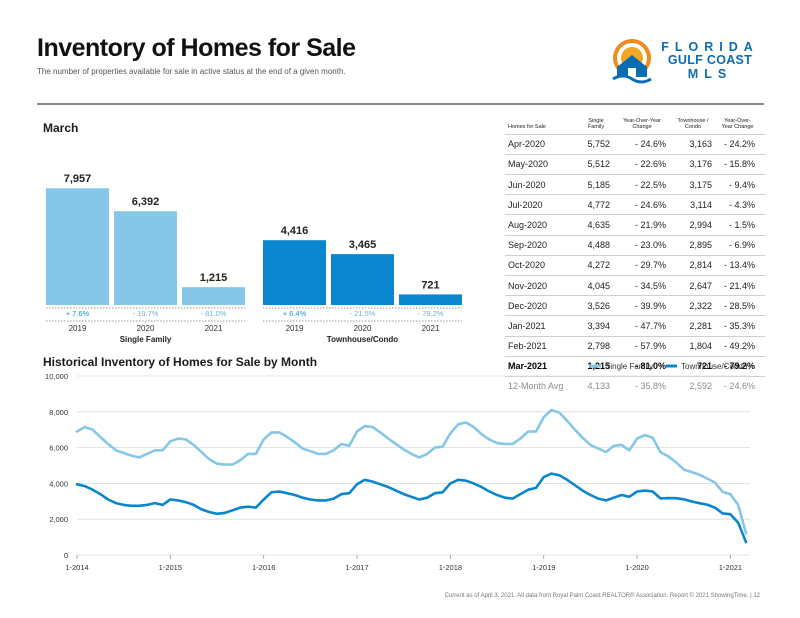 The image size is (800, 618). What do you see at coordinates (695, 245) in the screenshot?
I see `table-cell: 2,895` at bounding box center [695, 245].